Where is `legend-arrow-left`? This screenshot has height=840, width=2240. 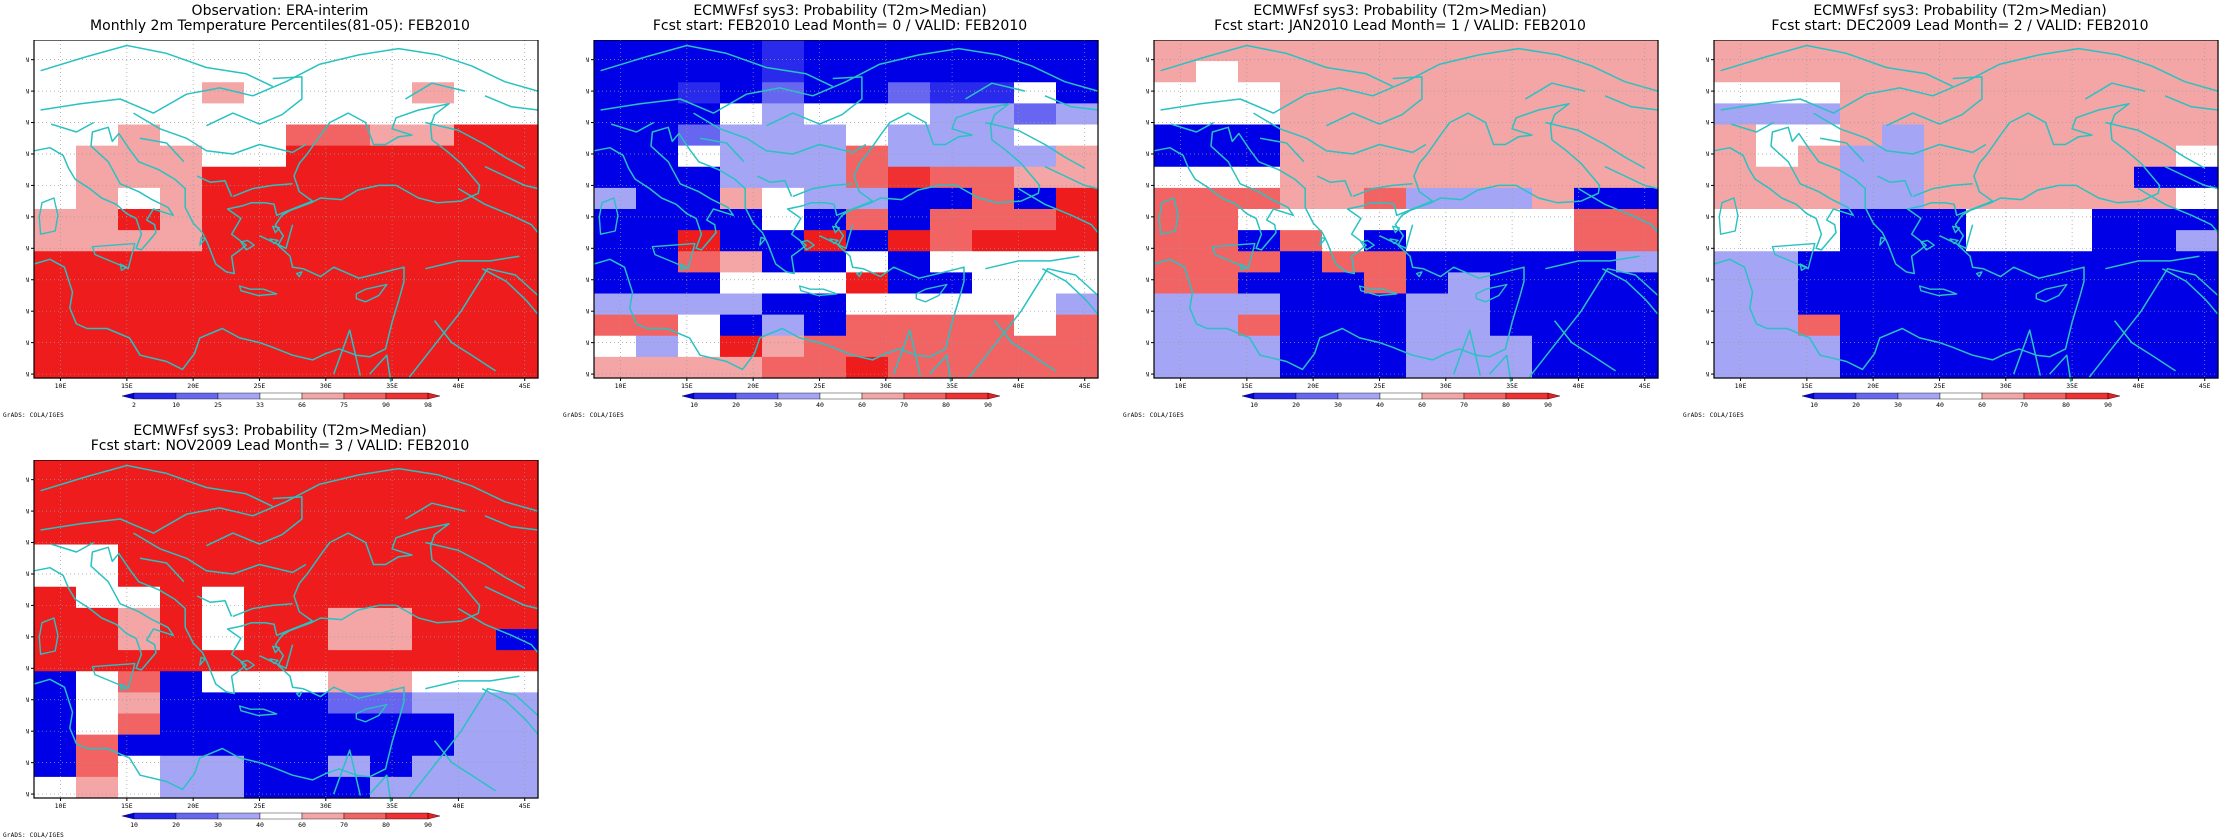
legend-arrow-left is located at coordinates (128, 396).